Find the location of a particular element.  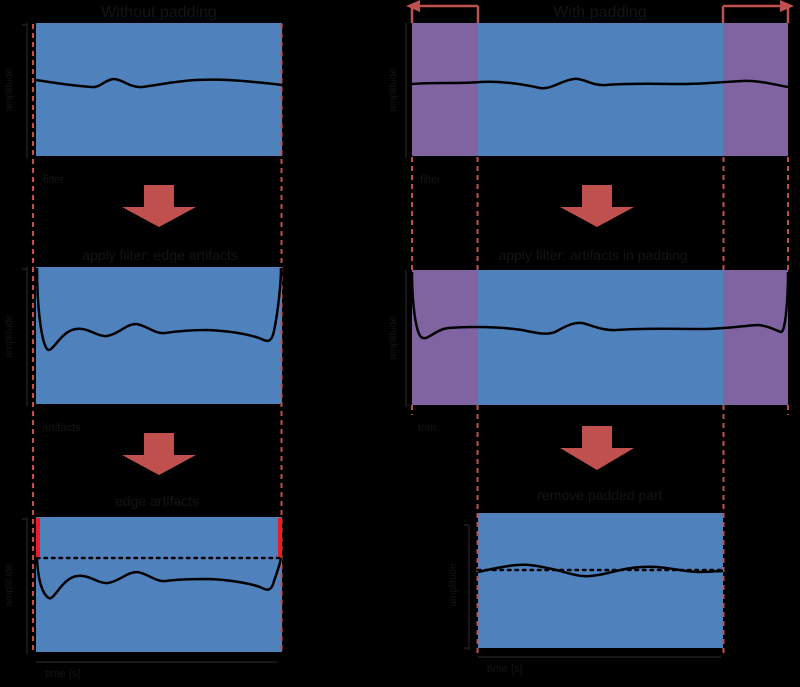

padding-rect-left is located at coordinates (445, 89).